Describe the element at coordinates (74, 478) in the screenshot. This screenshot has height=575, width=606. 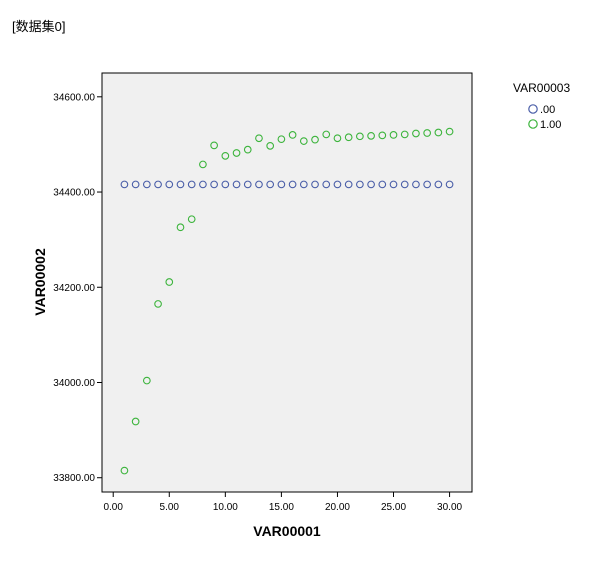
I see `y-tick-label: 33800.00` at that location.